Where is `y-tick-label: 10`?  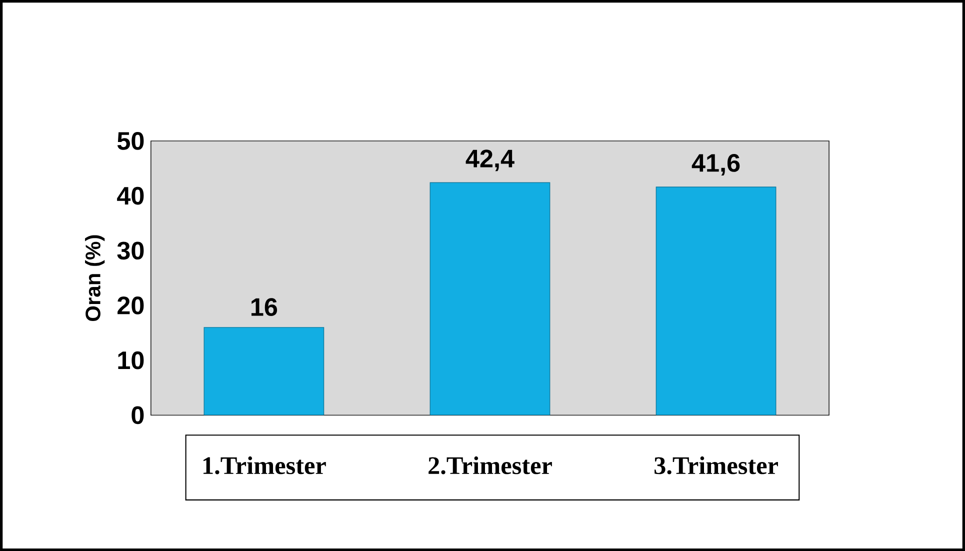 y-tick-label: 10 is located at coordinates (131, 360).